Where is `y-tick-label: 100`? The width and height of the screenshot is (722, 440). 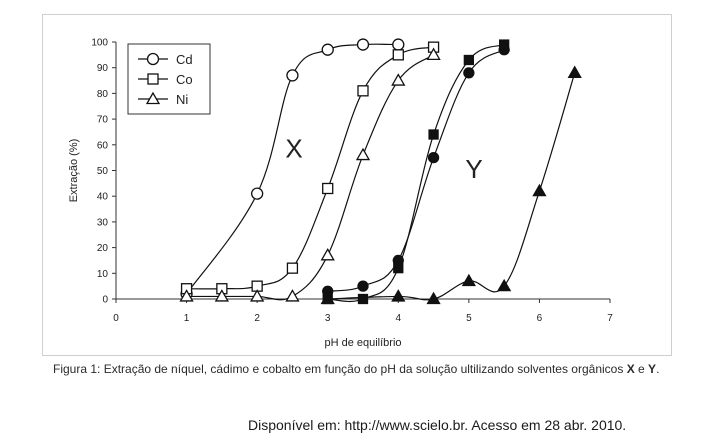 y-tick-label: 100 is located at coordinates (99, 43).